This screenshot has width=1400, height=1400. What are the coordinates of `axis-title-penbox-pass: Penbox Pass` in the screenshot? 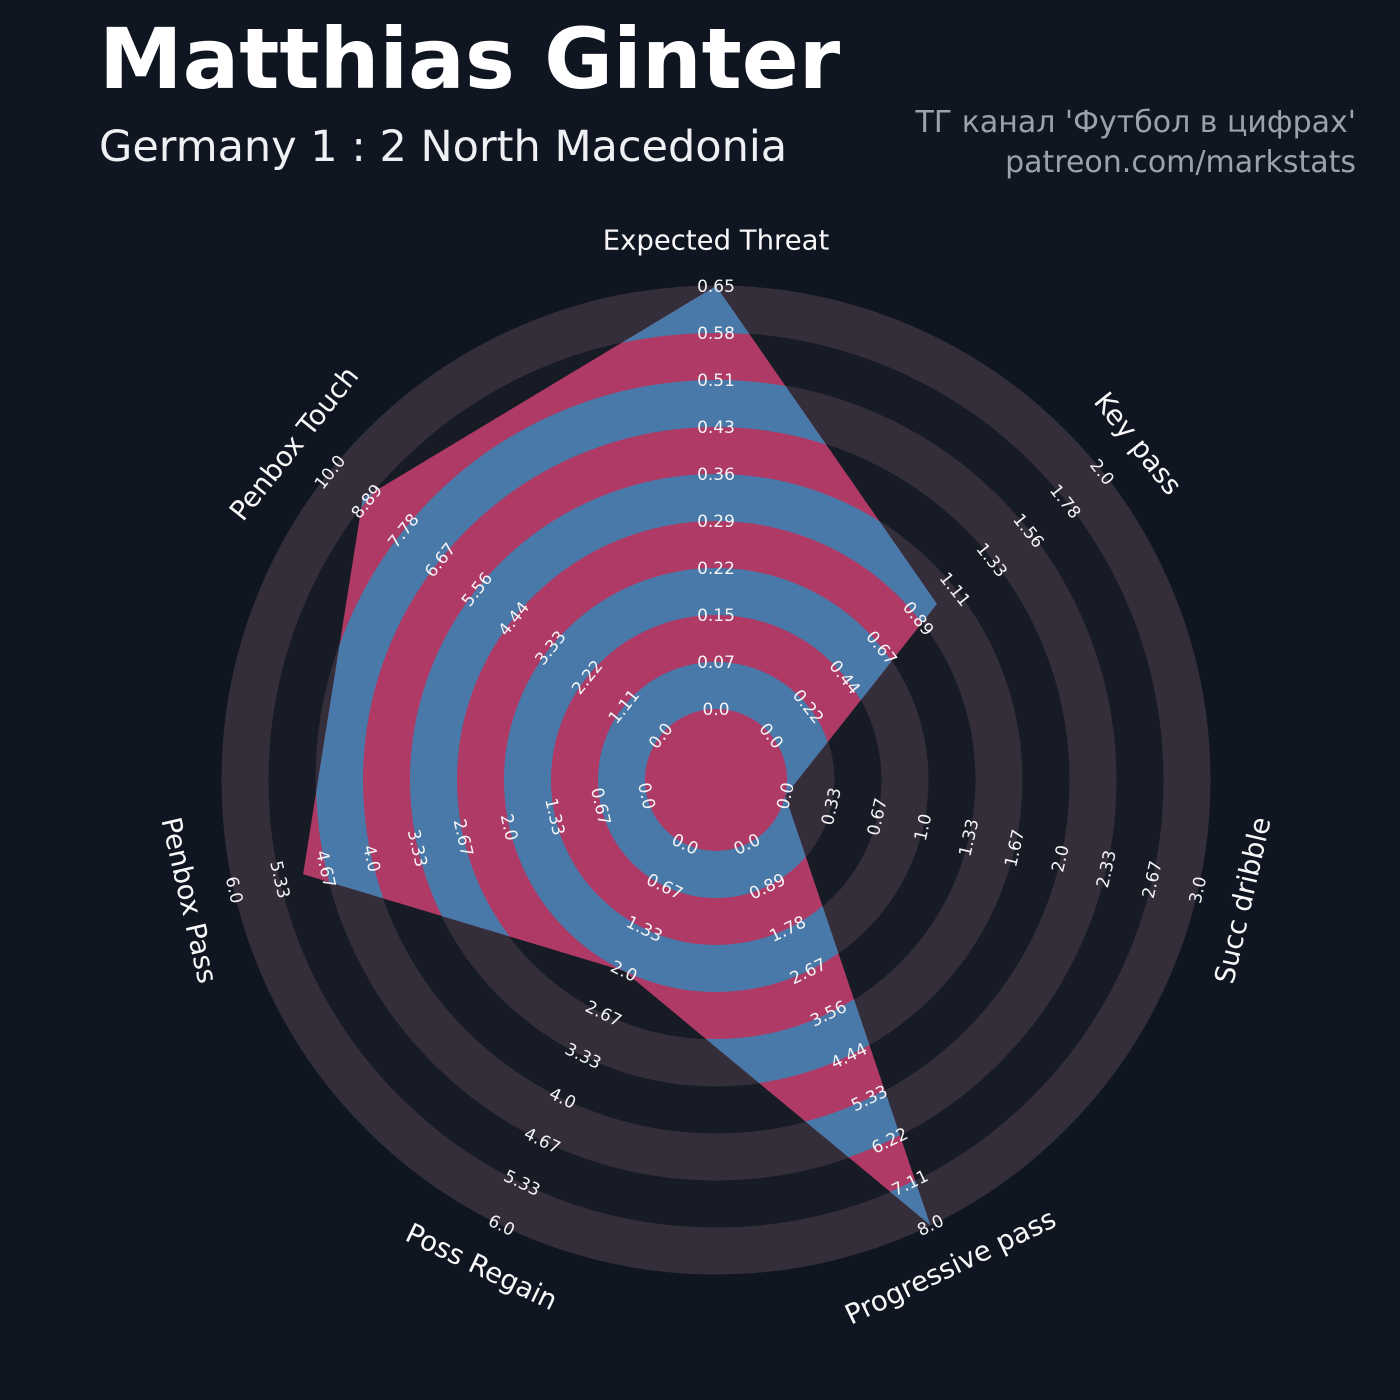 It's located at (188, 900).